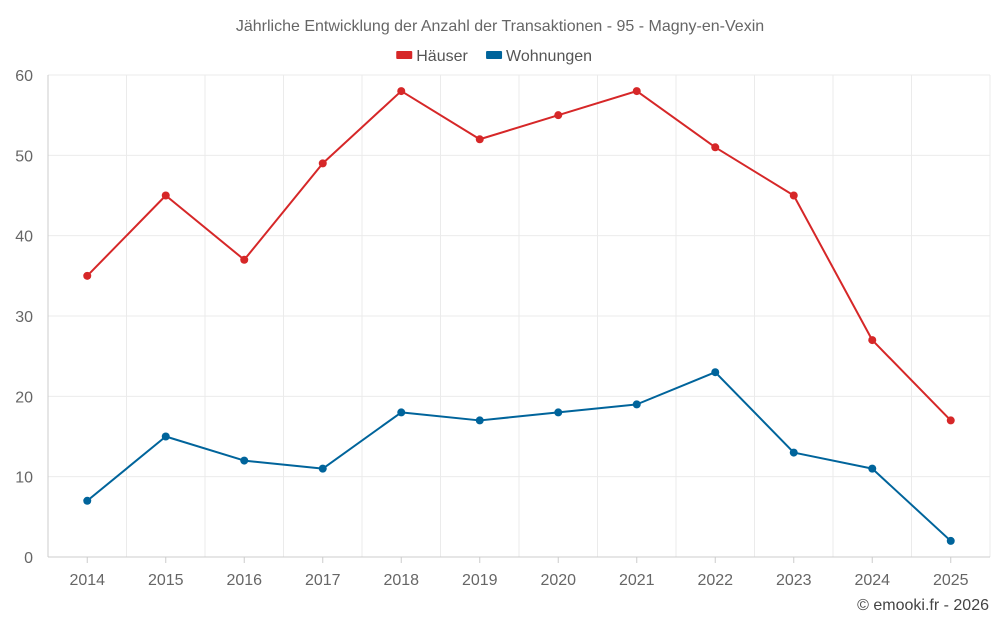  What do you see at coordinates (401, 580) in the screenshot?
I see `x-tick-label: 2018` at bounding box center [401, 580].